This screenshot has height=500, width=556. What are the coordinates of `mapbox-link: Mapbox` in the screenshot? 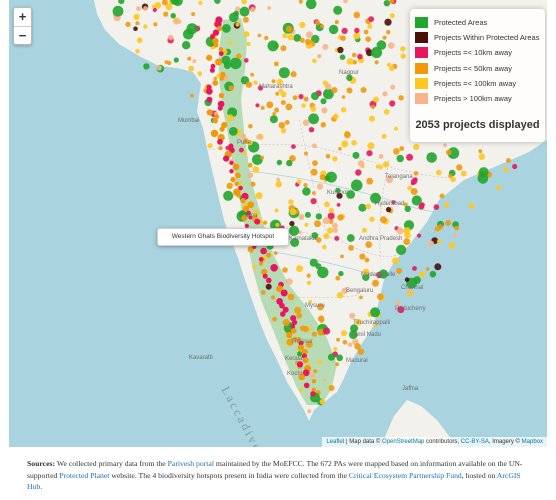 It's located at (532, 442).